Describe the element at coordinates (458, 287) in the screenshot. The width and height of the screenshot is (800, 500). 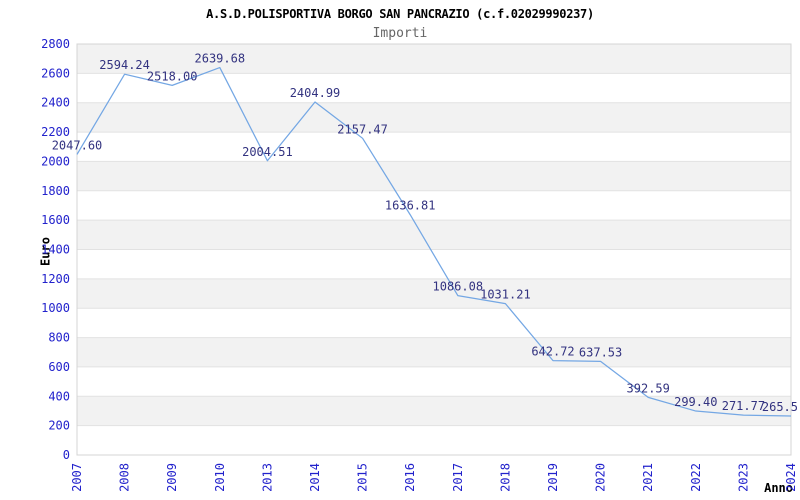
I see `data-point-label: 1086.08` at that location.